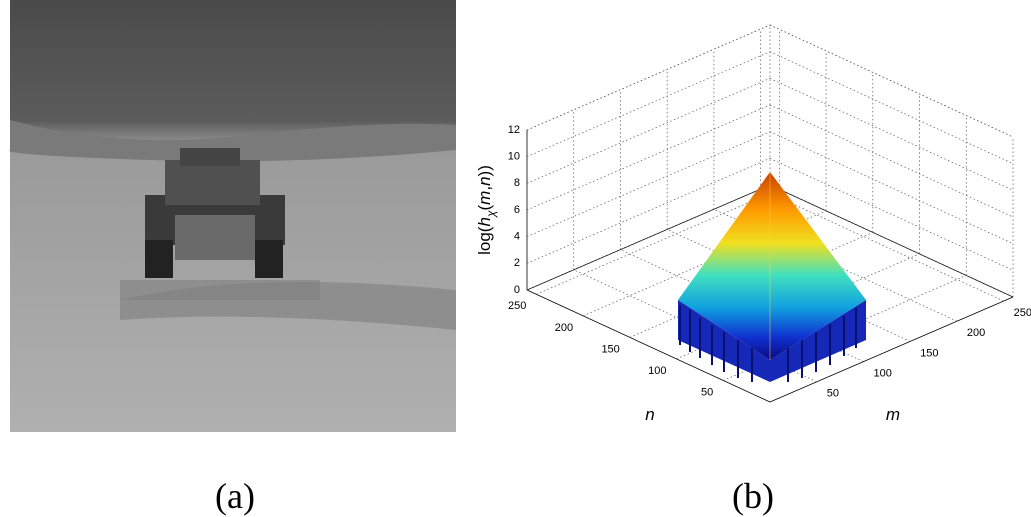 The width and height of the screenshot is (1031, 517). What do you see at coordinates (484, 221) in the screenshot?
I see `z-label-part: h` at bounding box center [484, 221].